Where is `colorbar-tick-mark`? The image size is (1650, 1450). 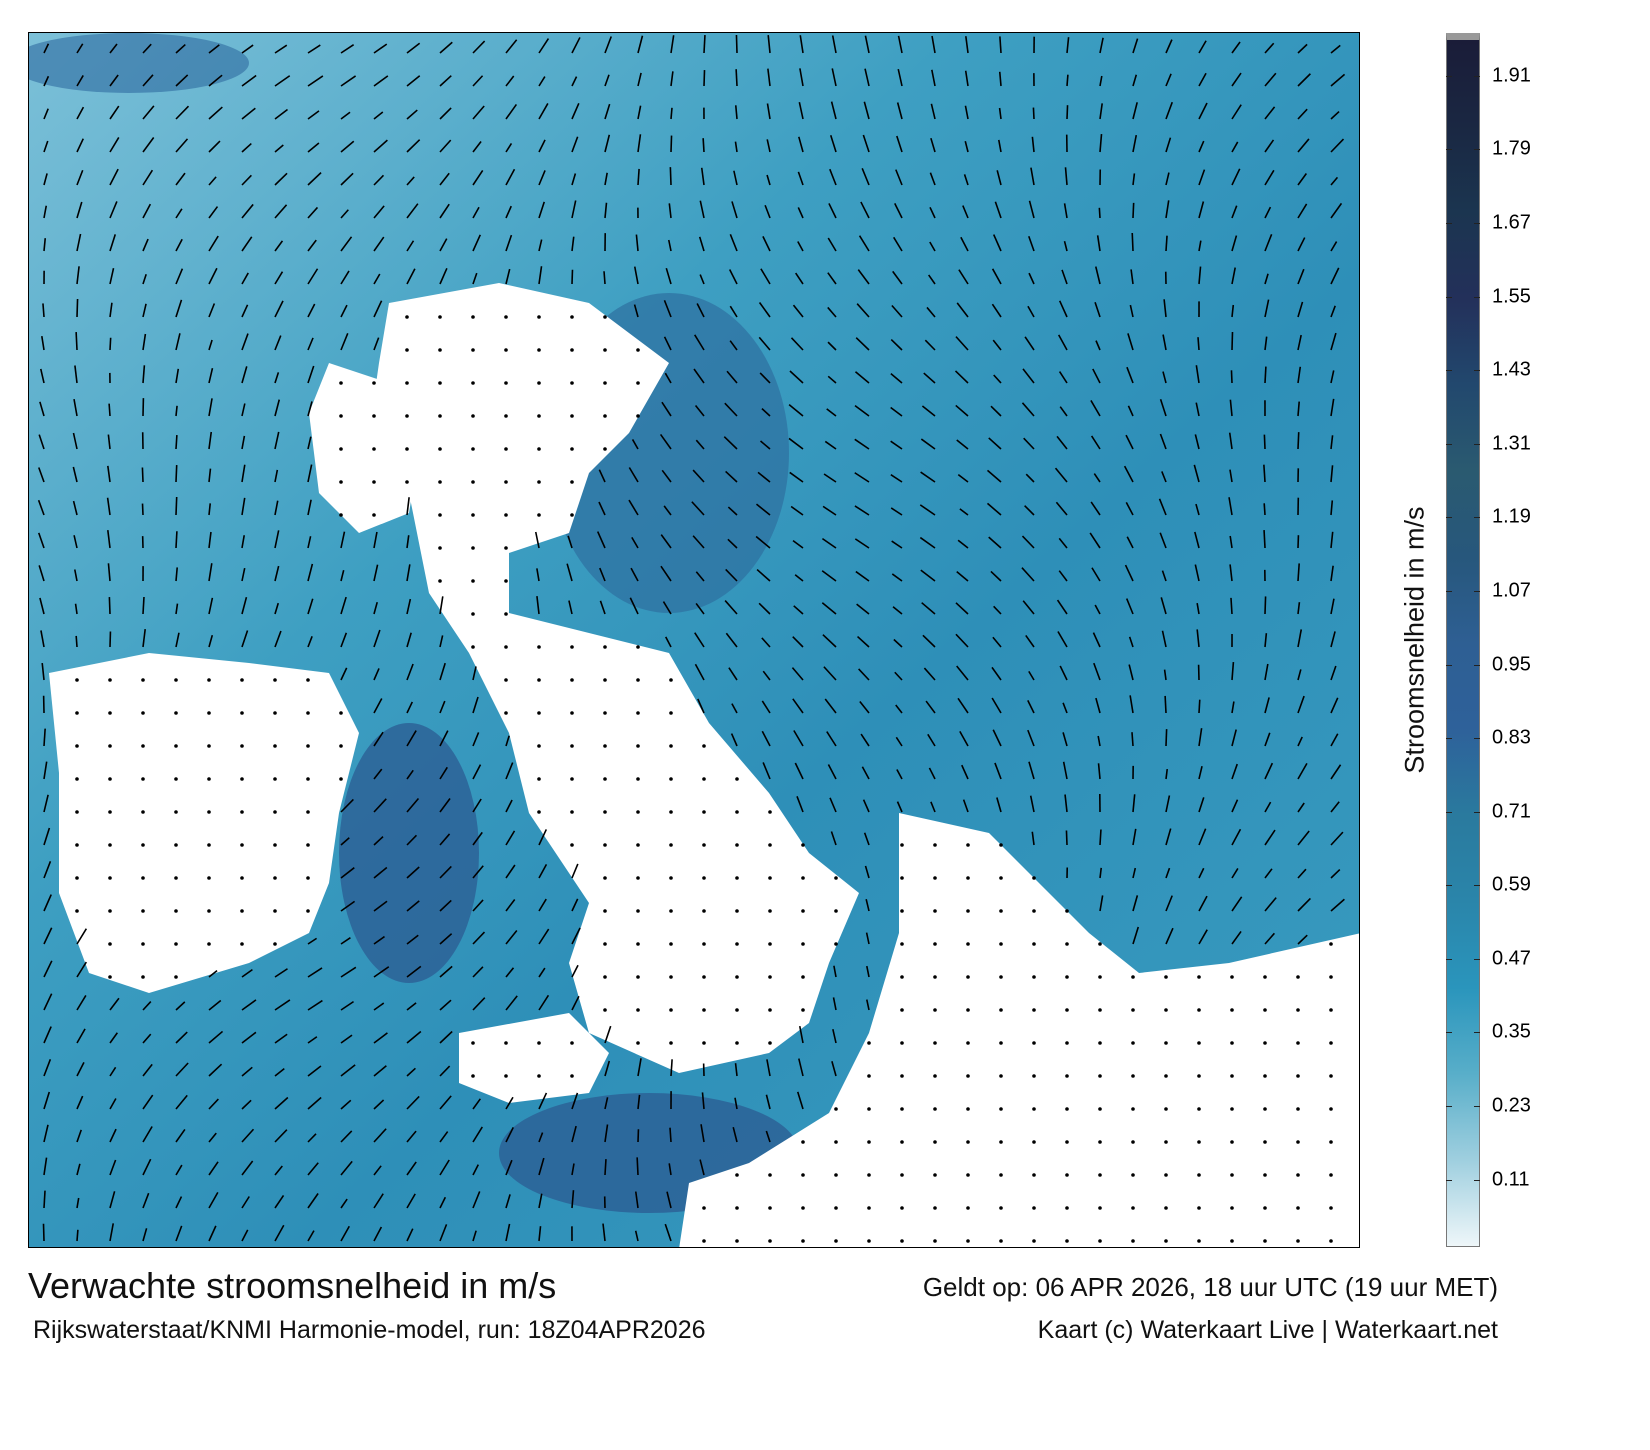 colorbar-tick-mark is located at coordinates (1449, 224).